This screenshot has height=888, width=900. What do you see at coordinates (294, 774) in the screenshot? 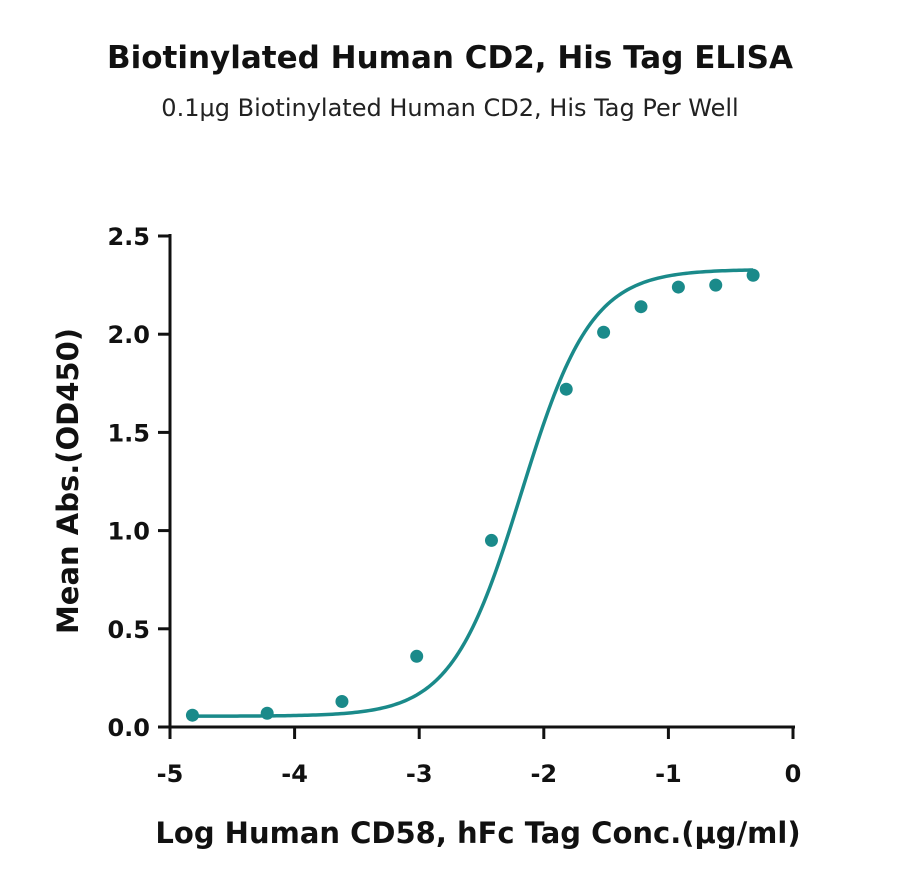
I see `x-tick-label: -4` at bounding box center [294, 774].